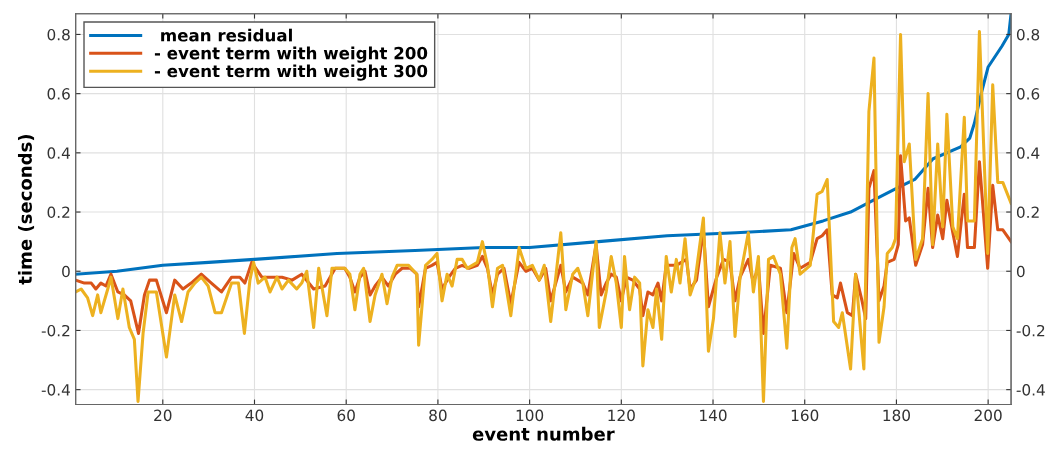 This screenshot has width=1051, height=457. Describe the element at coordinates (58, 34) in the screenshot. I see `y-tick-label: 0.8` at that location.